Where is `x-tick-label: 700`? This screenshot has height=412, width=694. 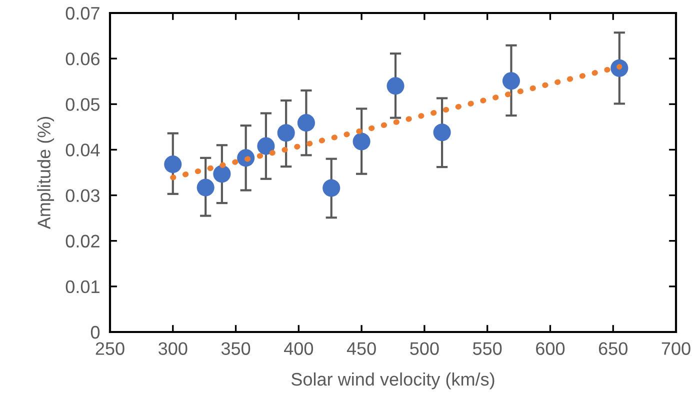 x-tick-label: 700 is located at coordinates (676, 348).